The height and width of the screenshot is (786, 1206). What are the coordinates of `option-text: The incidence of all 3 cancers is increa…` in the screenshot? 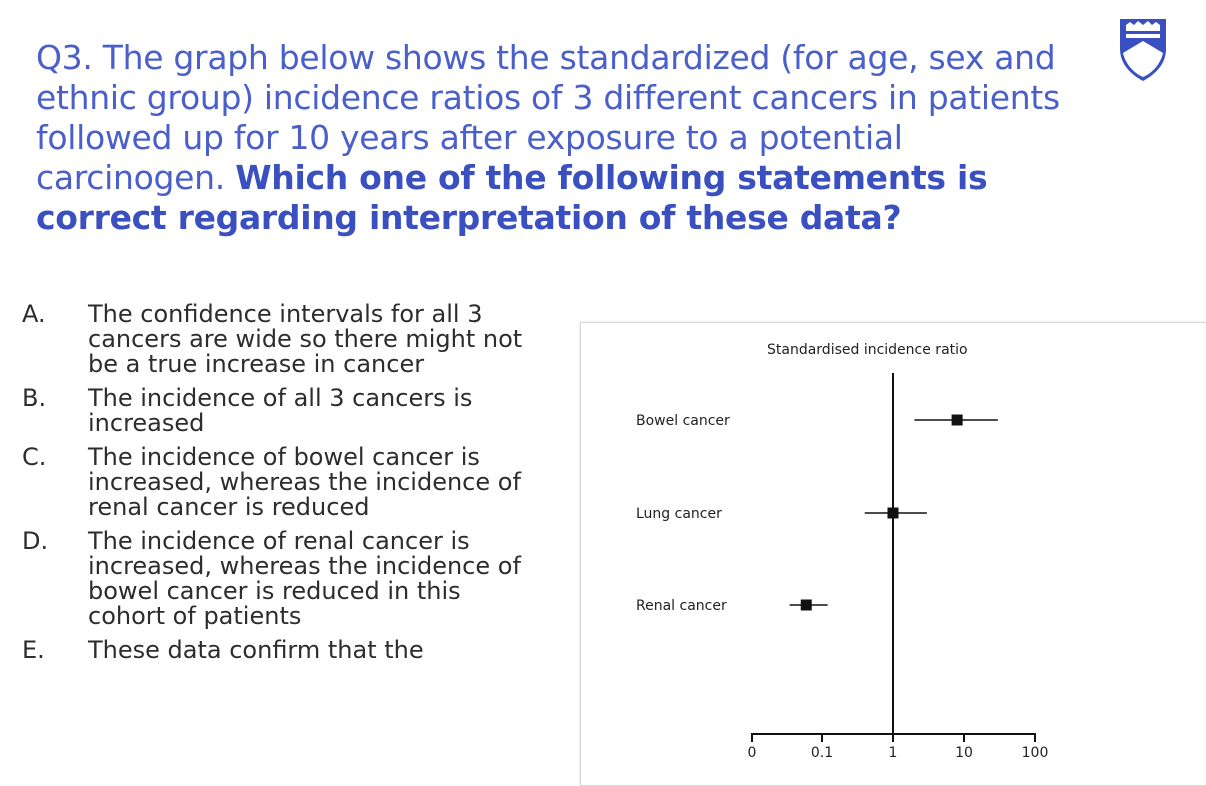 It's located at (280, 410).